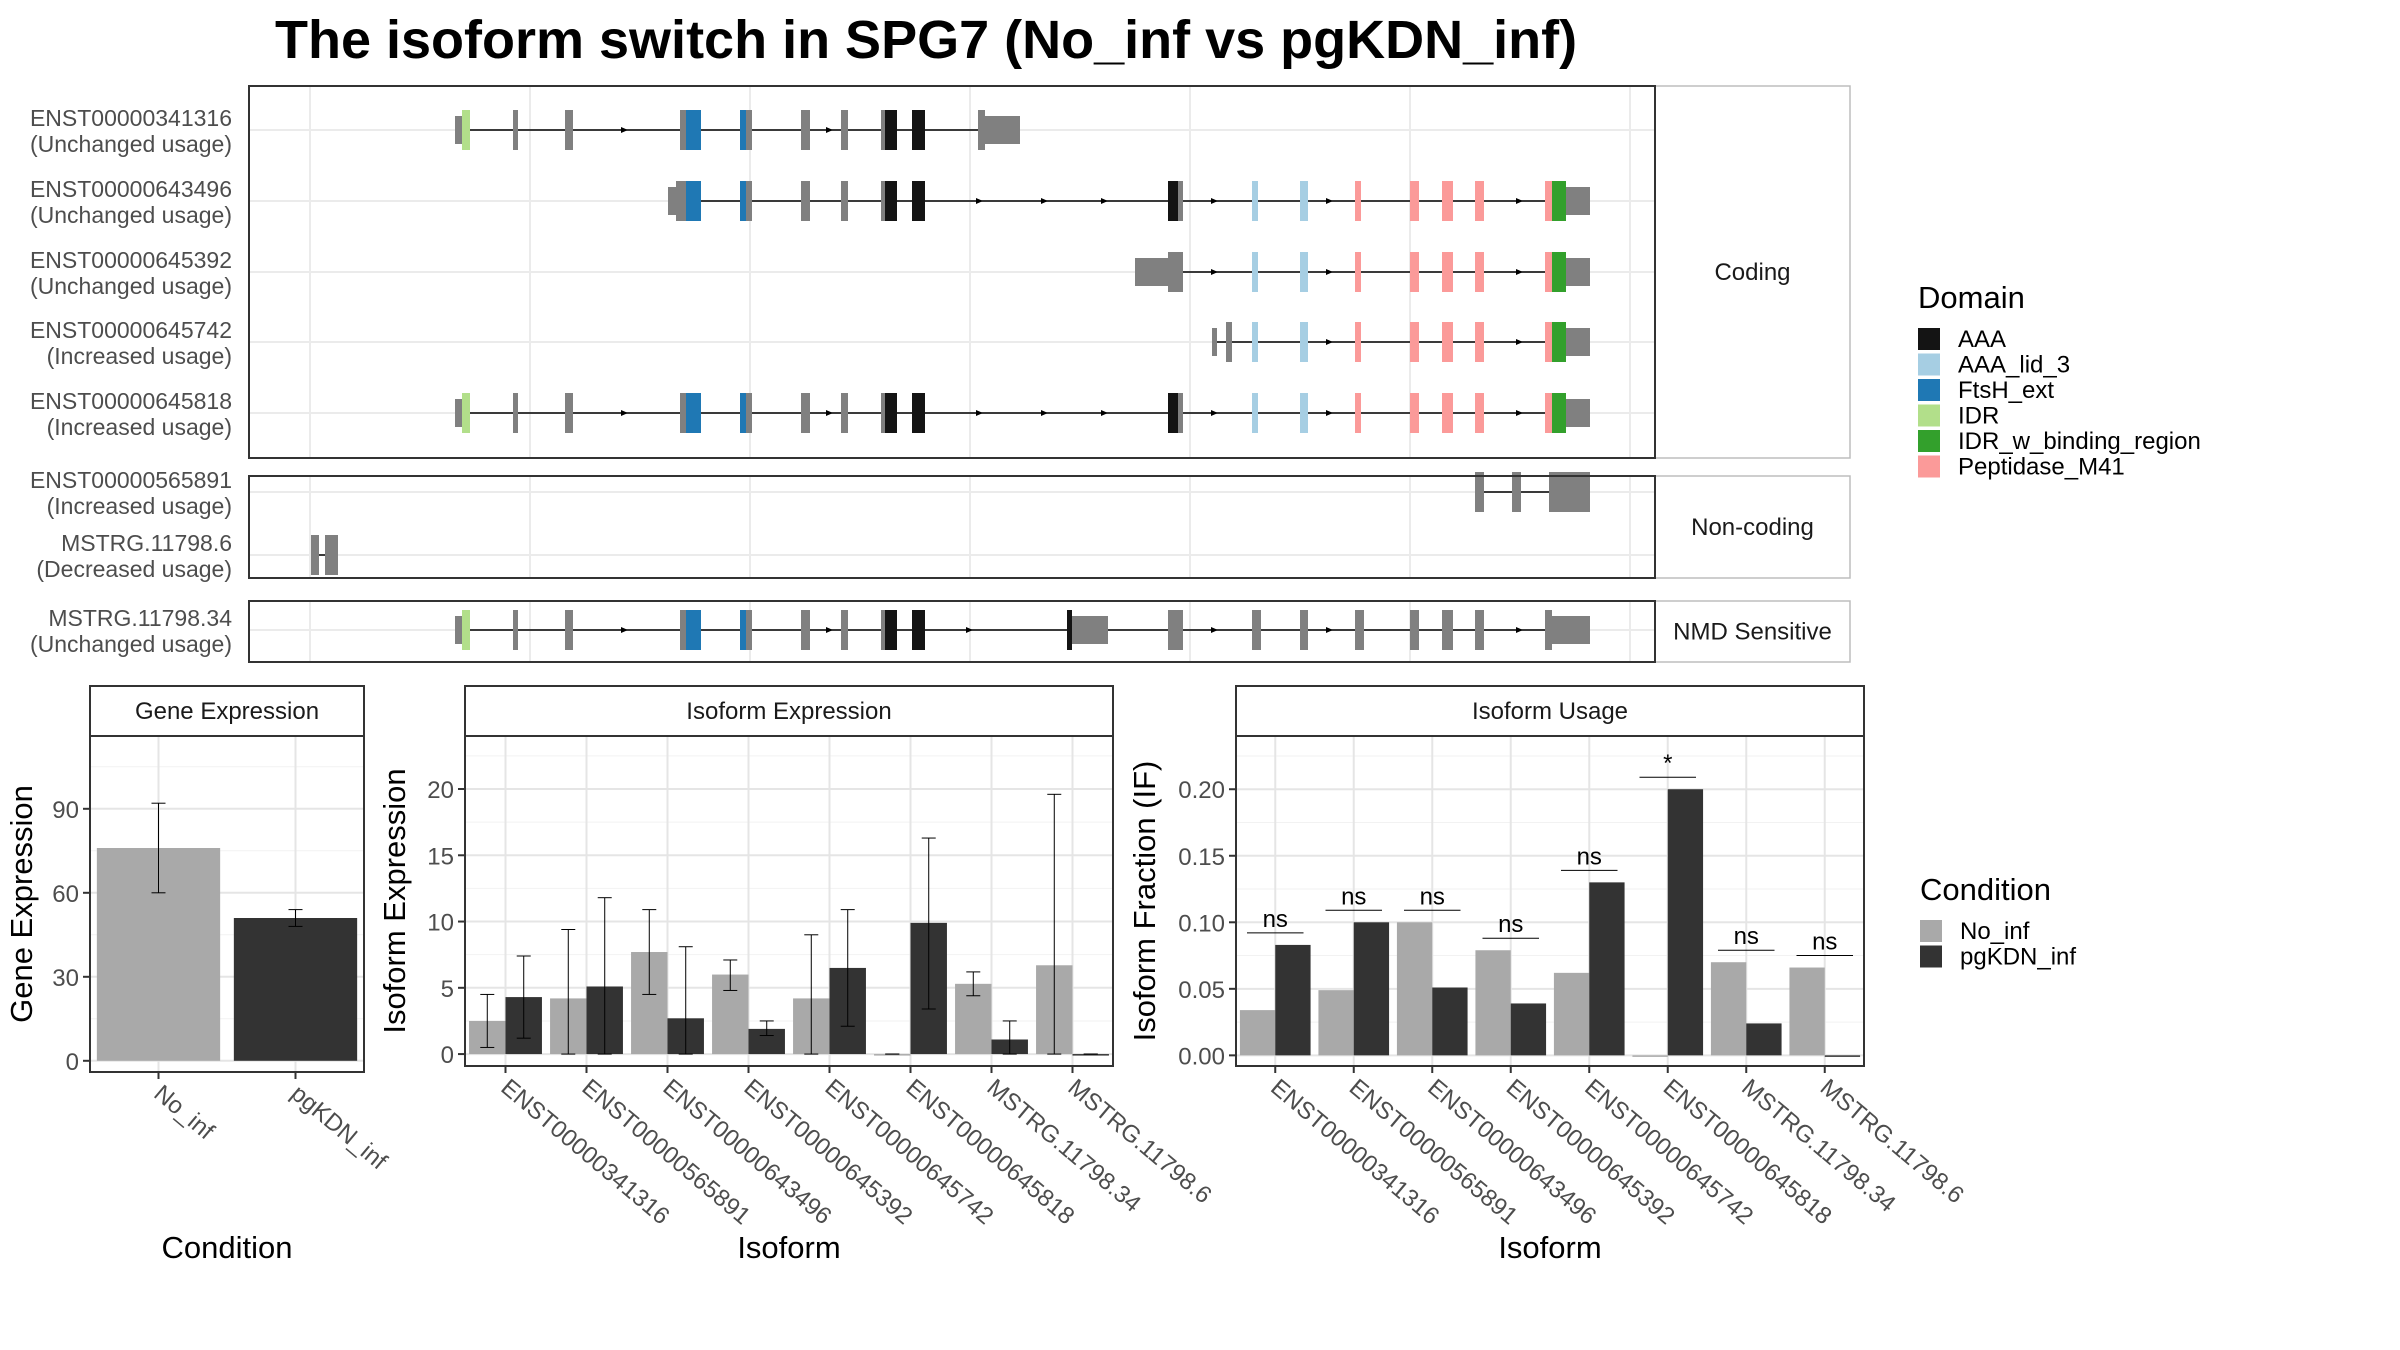  What do you see at coordinates (440, 923) in the screenshot?
I see `y-tick-label: 10` at bounding box center [440, 923].